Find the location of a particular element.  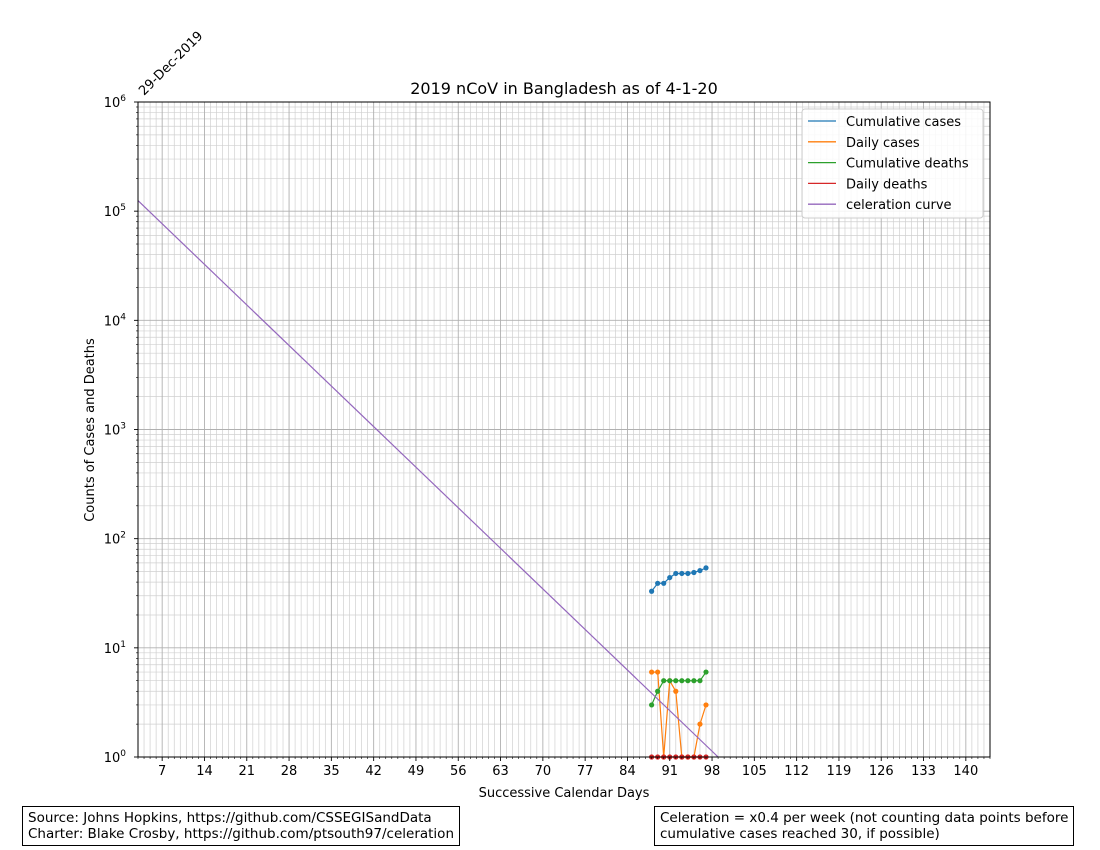

x-tick-label: 28 is located at coordinates (289, 771).